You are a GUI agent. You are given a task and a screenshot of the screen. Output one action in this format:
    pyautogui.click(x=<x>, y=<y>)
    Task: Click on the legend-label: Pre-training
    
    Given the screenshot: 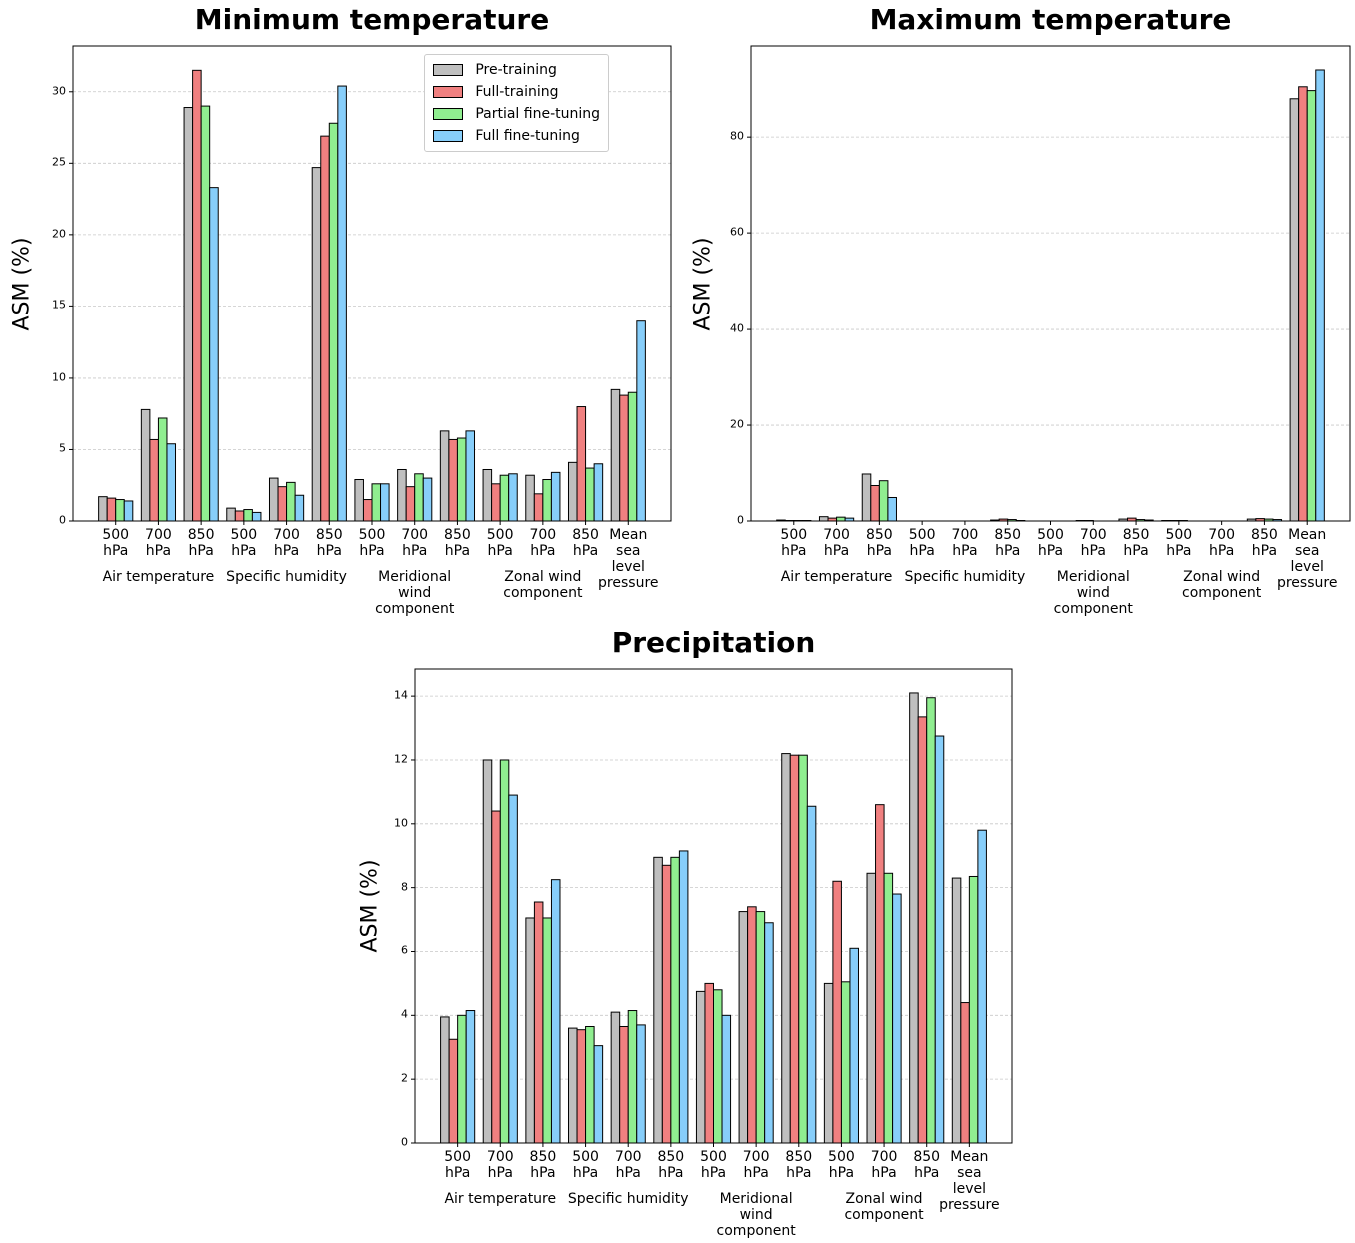 What is the action you would take?
    pyautogui.click(x=516, y=70)
    